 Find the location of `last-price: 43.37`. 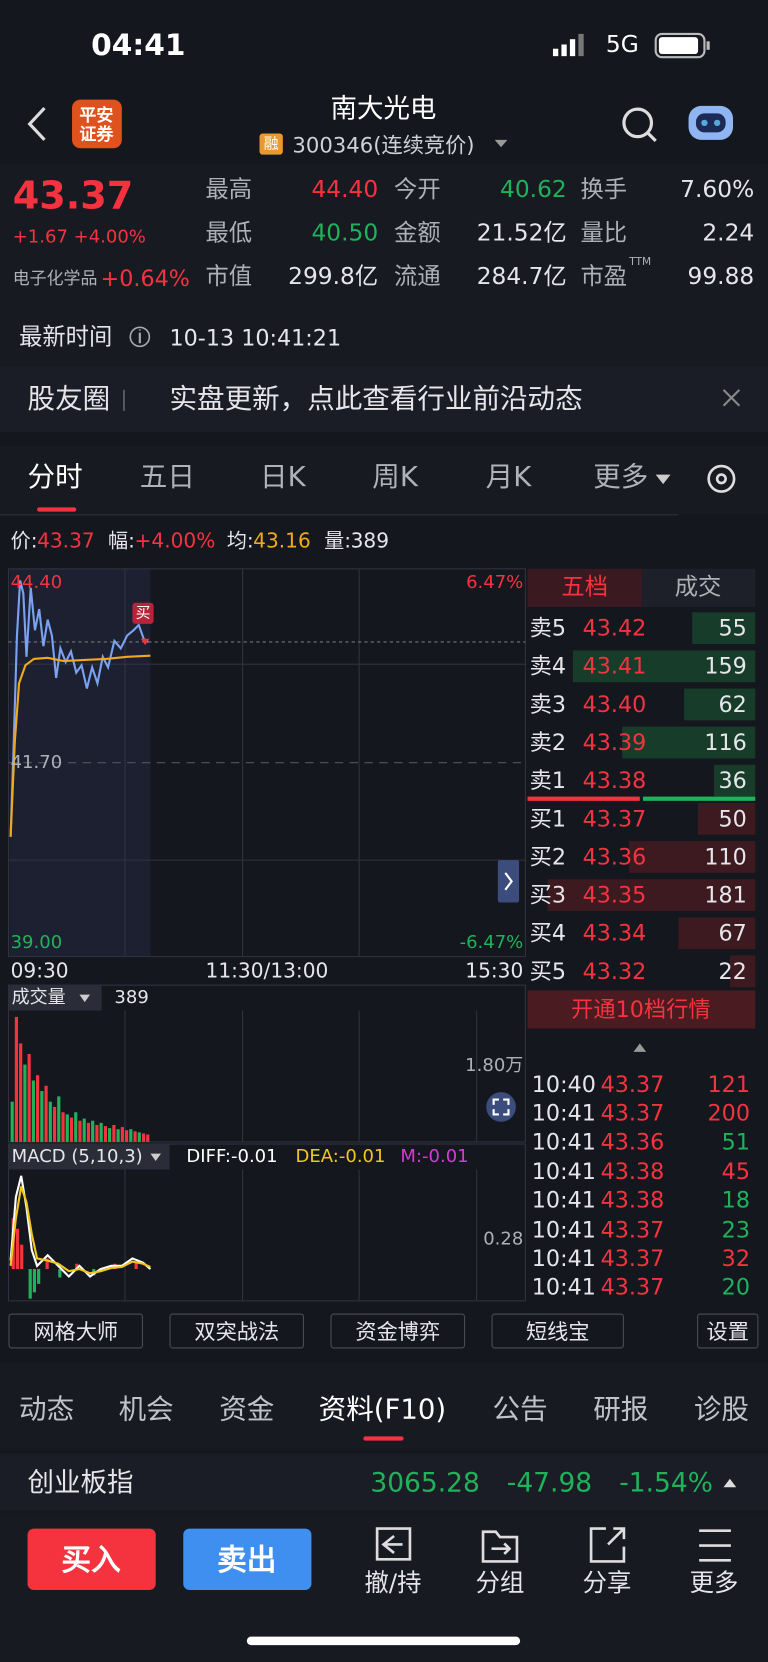

last-price: 43.37 is located at coordinates (73, 196).